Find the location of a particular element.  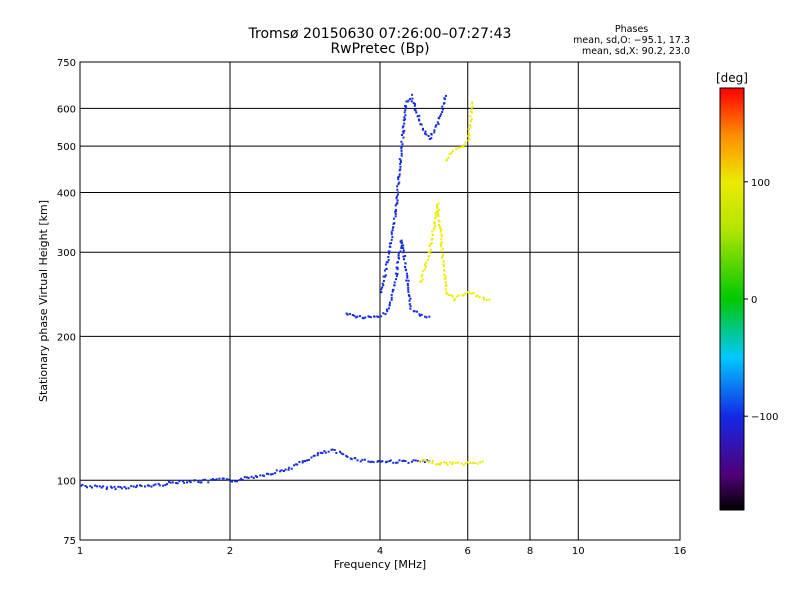

colorbar-gradient is located at coordinates (732, 299).